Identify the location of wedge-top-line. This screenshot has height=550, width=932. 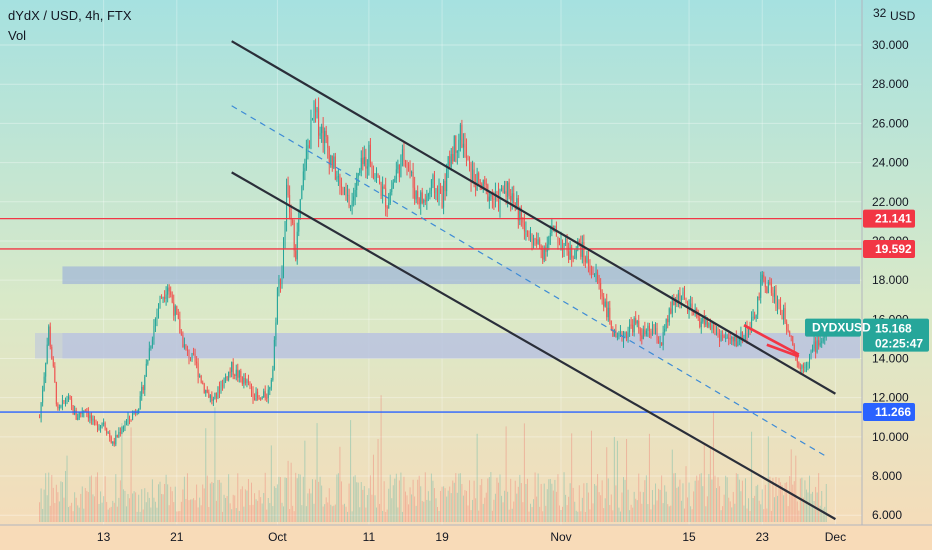
(771, 340).